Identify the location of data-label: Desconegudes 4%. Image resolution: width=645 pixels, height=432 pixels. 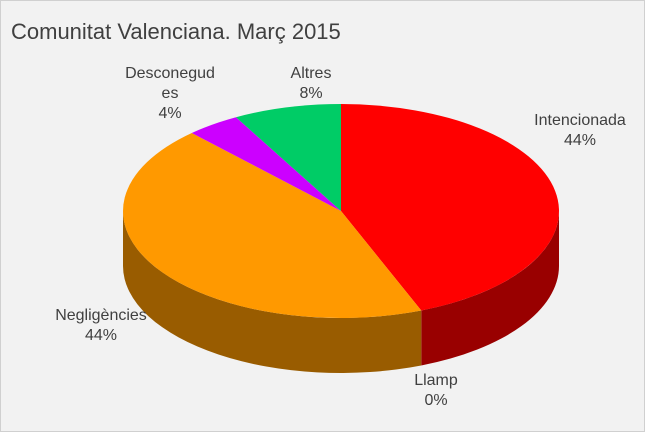
(170, 94).